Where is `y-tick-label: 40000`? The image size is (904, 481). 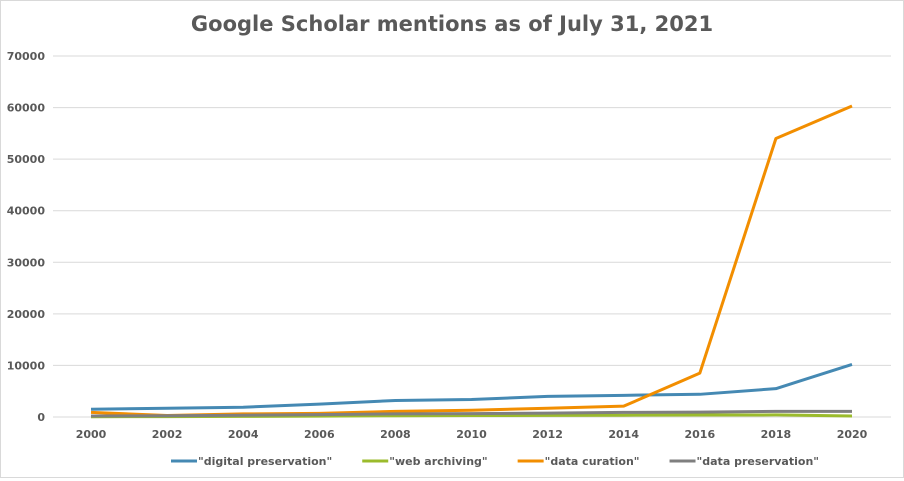 y-tick-label: 40000 is located at coordinates (26, 211).